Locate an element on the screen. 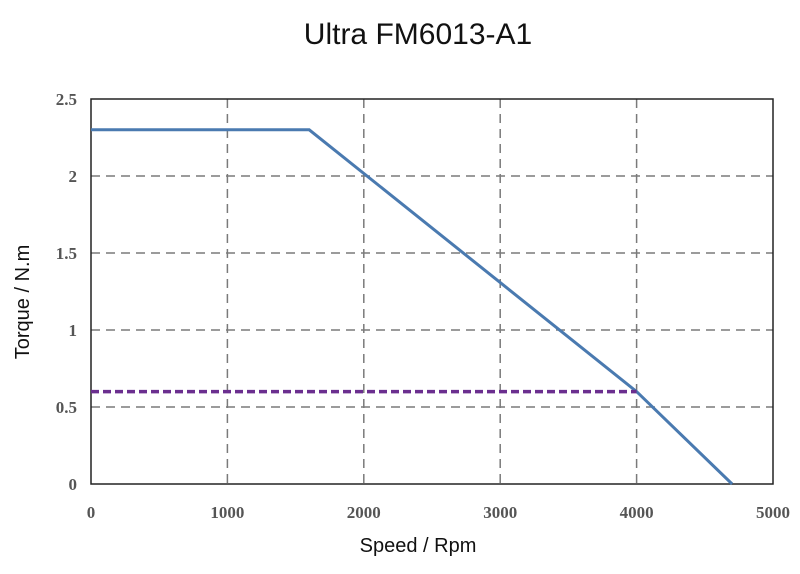 Image resolution: width=800 pixels, height=574 pixels. x-tick-label-1: 1000 is located at coordinates (227, 512).